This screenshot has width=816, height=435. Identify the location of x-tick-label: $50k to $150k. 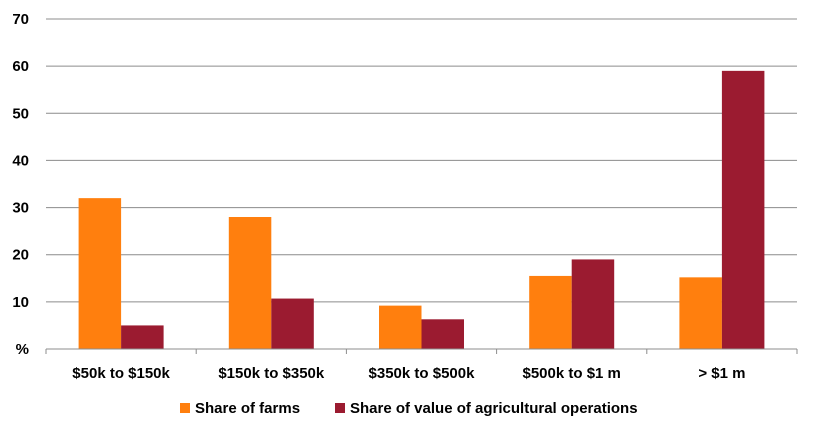
(121, 373).